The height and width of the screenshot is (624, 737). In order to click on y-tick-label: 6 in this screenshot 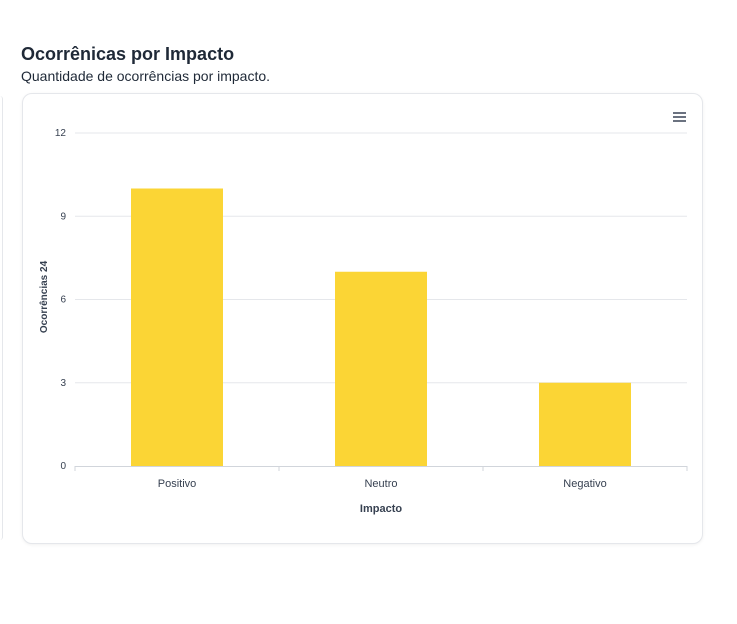, I will do `click(63, 300)`.